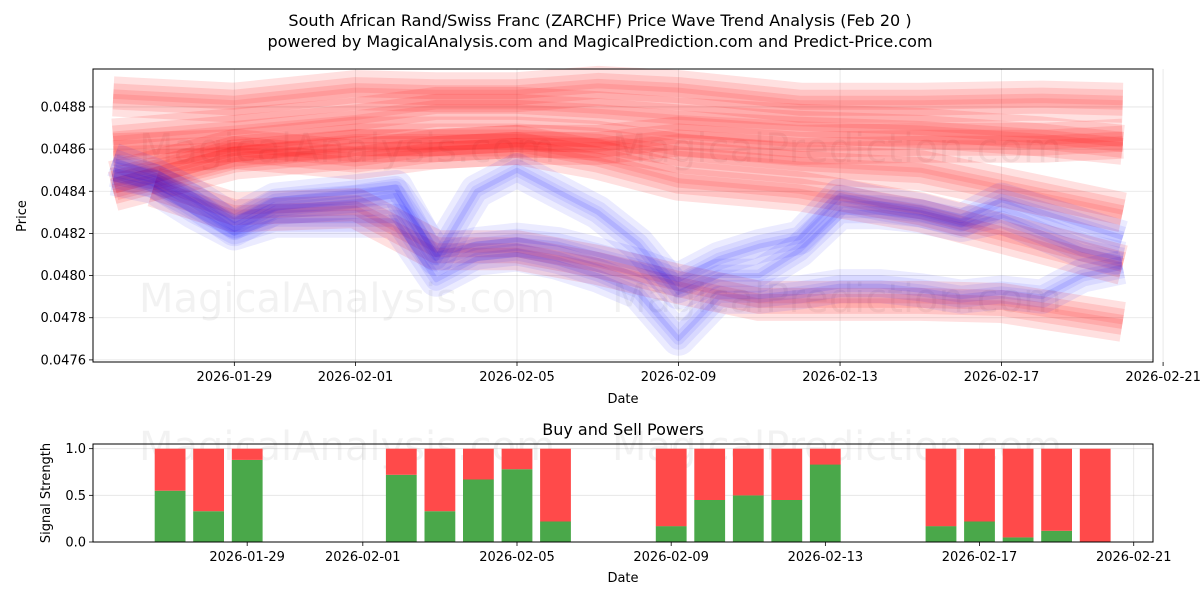 Image resolution: width=1200 pixels, height=600 pixels. I want to click on powers-x-tick-label: 2026-02-13, so click(826, 557).